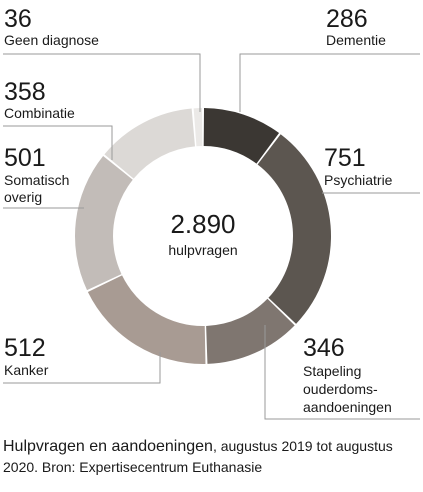 The image size is (423, 492). What do you see at coordinates (340, 389) in the screenshot?
I see `label-stapeling-line2: ouderdoms-` at bounding box center [340, 389].